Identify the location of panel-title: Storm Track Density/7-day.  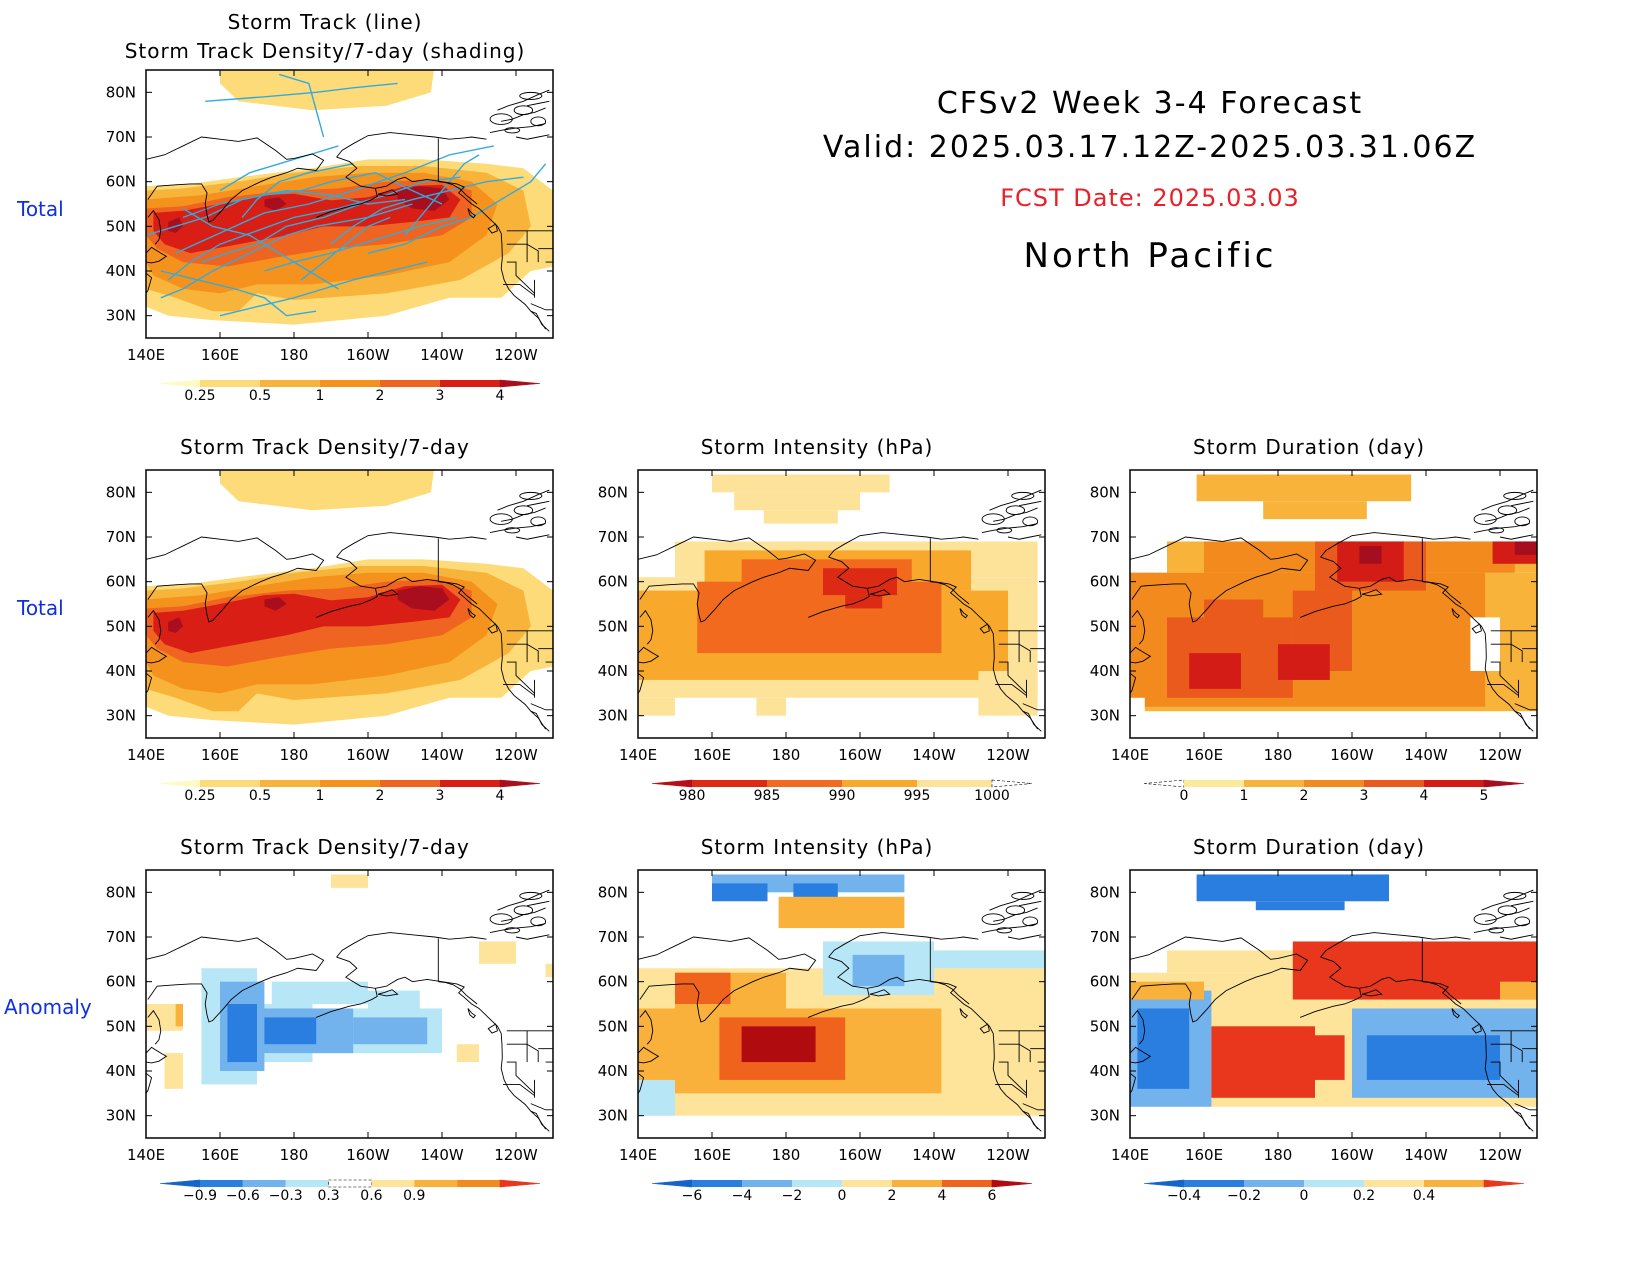
(325, 847).